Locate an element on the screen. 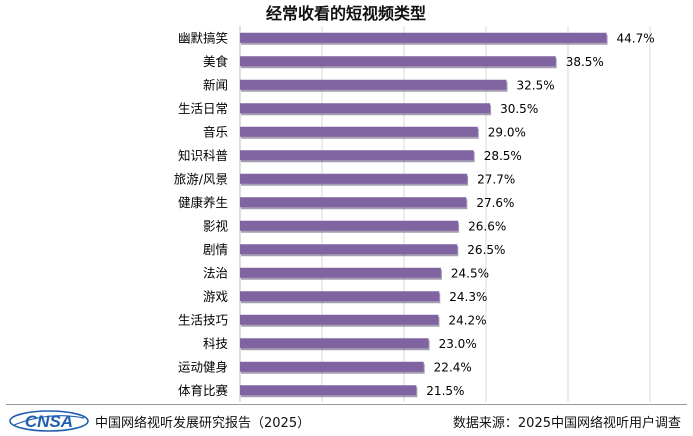 The height and width of the screenshot is (436, 693). category-label: 科技 is located at coordinates (216, 343).